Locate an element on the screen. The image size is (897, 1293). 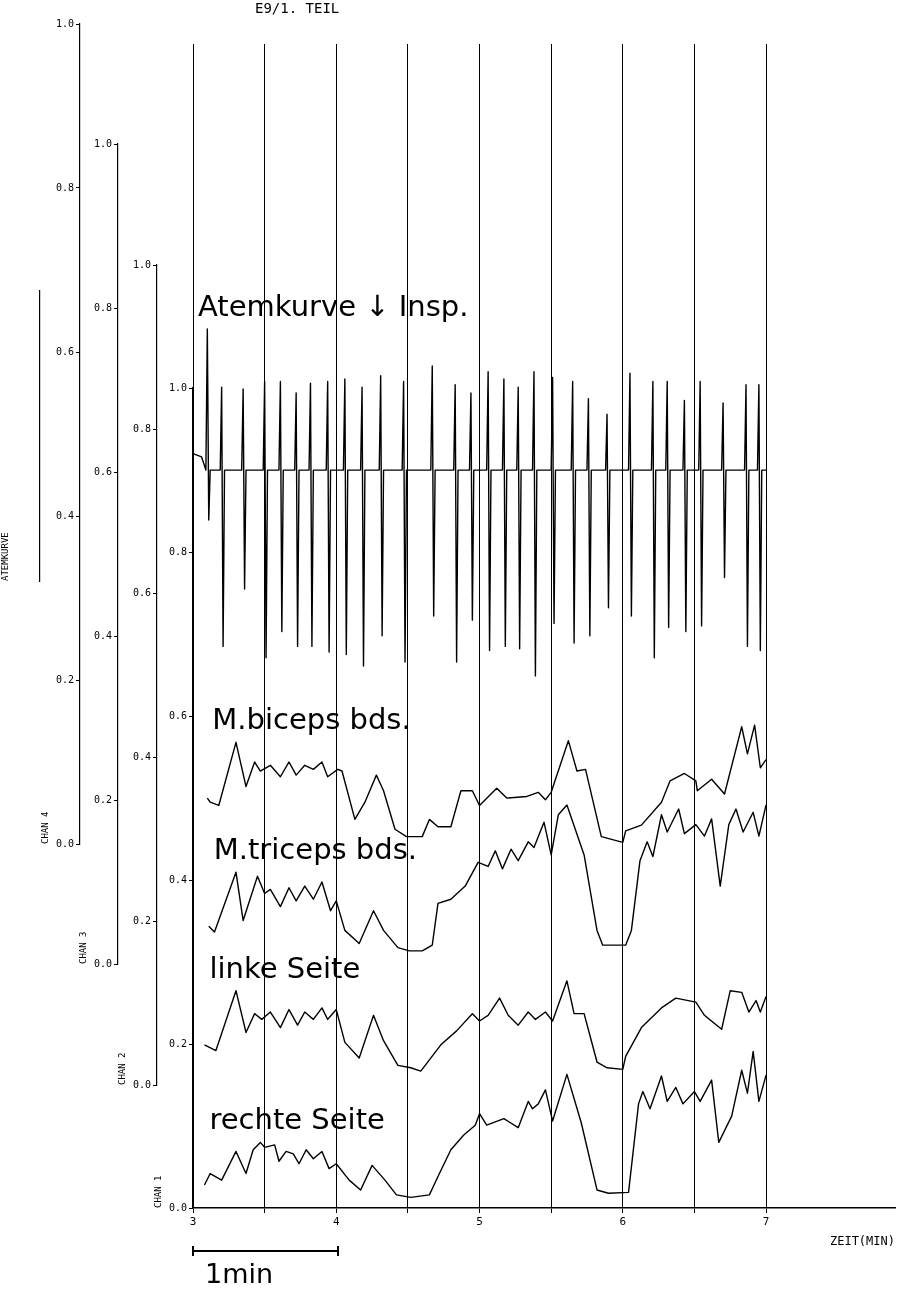
x-axis-title: ZEIT(MIN) is located at coordinates (862, 1240).